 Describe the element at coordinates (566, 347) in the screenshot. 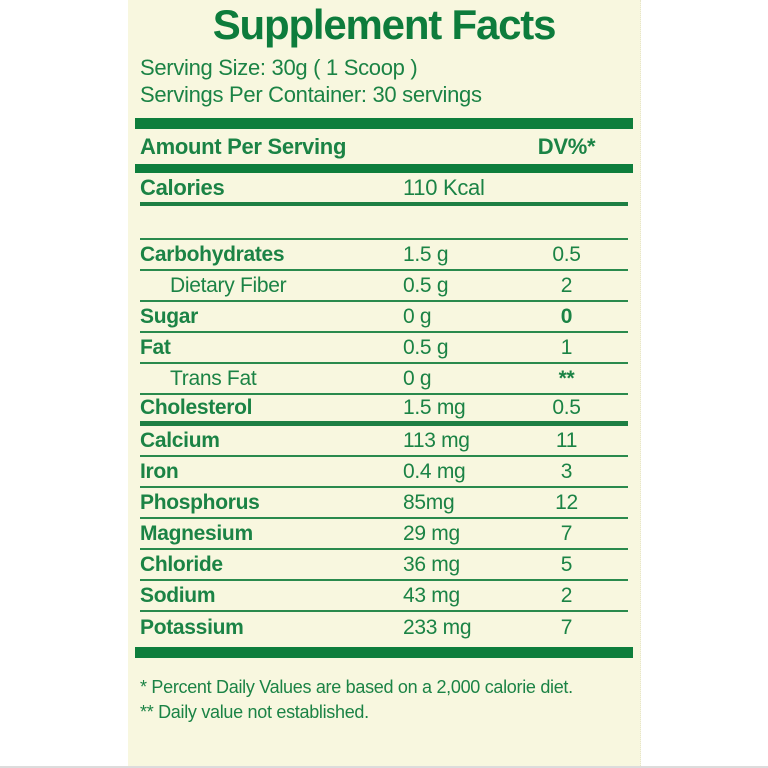

I see `nutrient-dv: 1` at that location.